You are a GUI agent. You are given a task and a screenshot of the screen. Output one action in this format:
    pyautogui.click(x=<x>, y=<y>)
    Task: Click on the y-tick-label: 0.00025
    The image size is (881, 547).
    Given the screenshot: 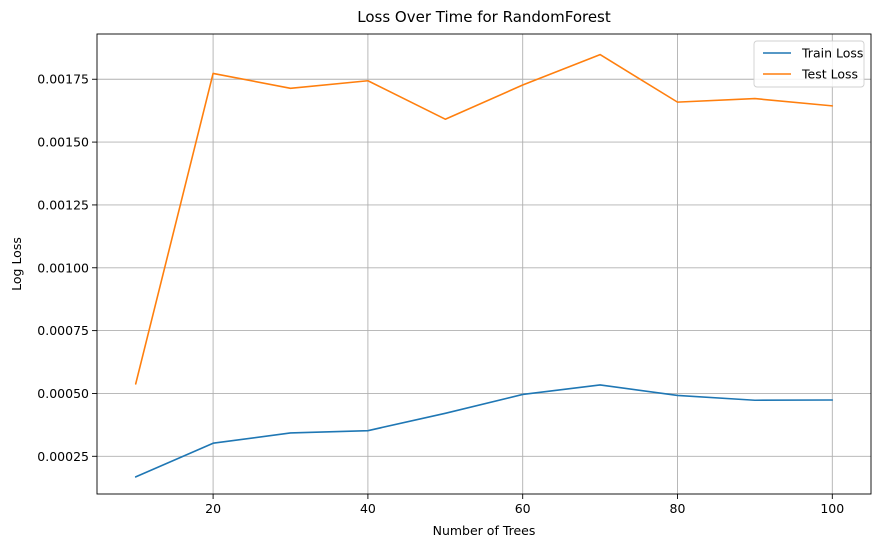 What is the action you would take?
    pyautogui.click(x=63, y=456)
    